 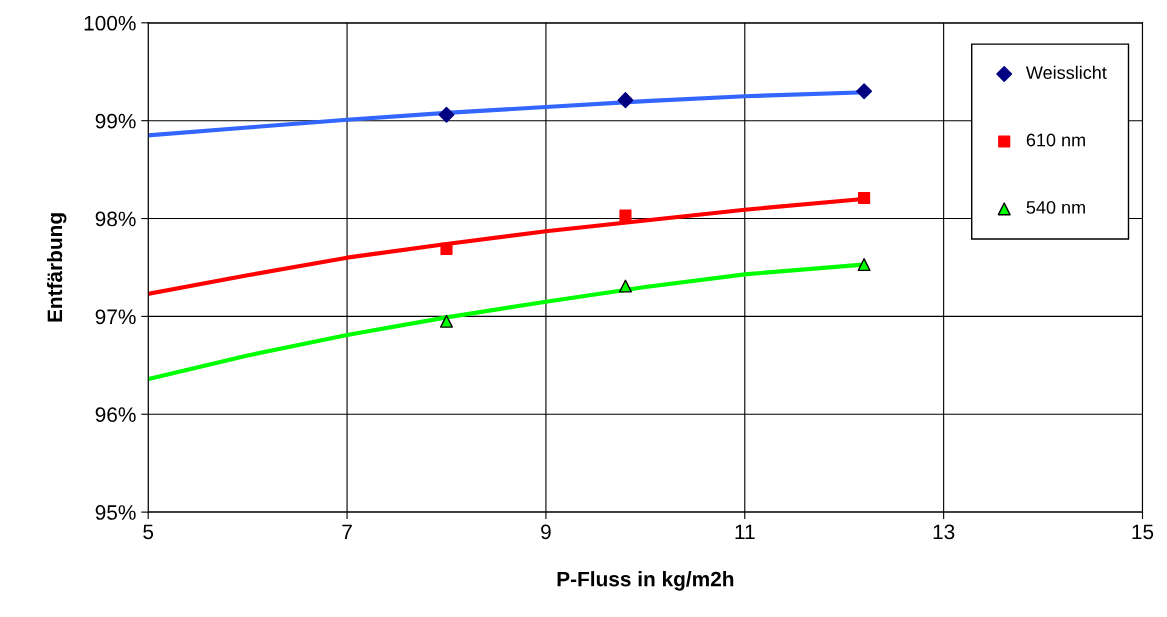 What do you see at coordinates (56, 267) in the screenshot?
I see `y-axis-title: Entfärbung` at bounding box center [56, 267].